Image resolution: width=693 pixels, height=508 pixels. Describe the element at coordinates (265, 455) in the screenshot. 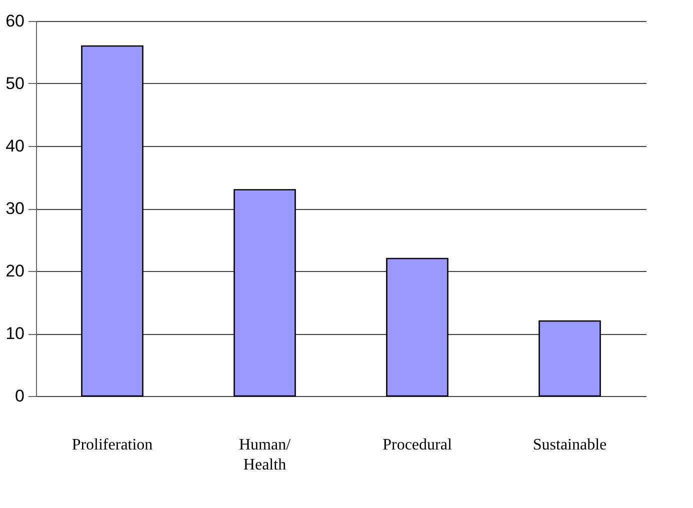

I see `x-tick-label: Human/ Health` at that location.